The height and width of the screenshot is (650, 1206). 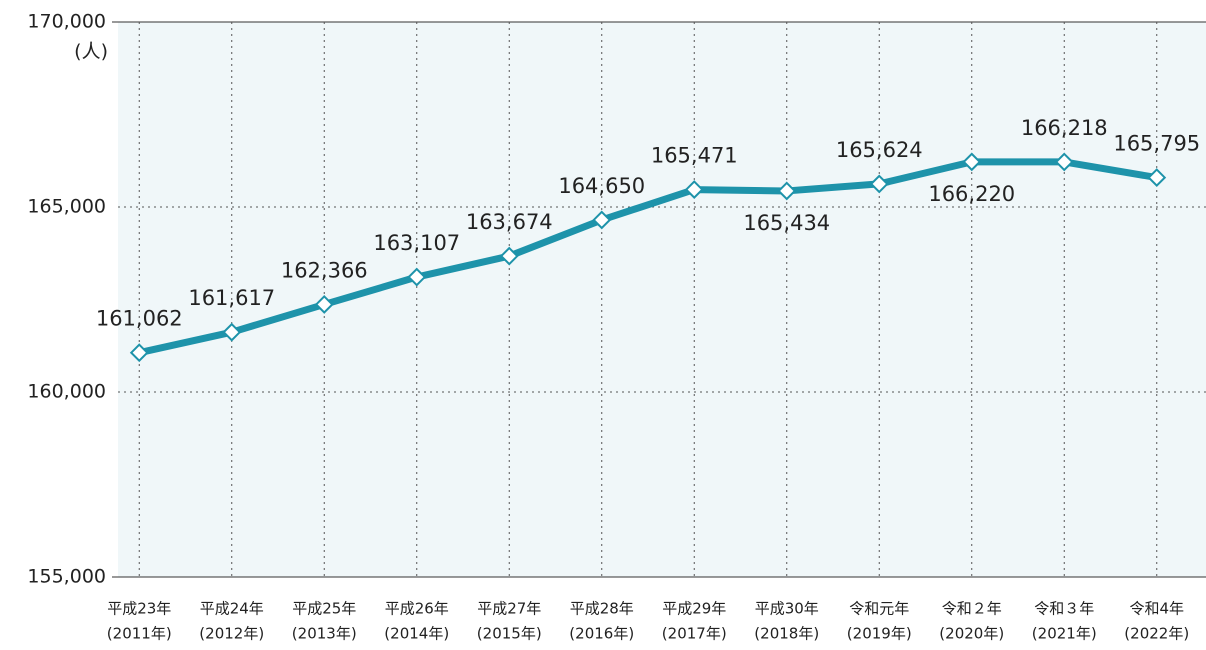 What do you see at coordinates (139, 319) in the screenshot?
I see `data-label: 161,062` at bounding box center [139, 319].